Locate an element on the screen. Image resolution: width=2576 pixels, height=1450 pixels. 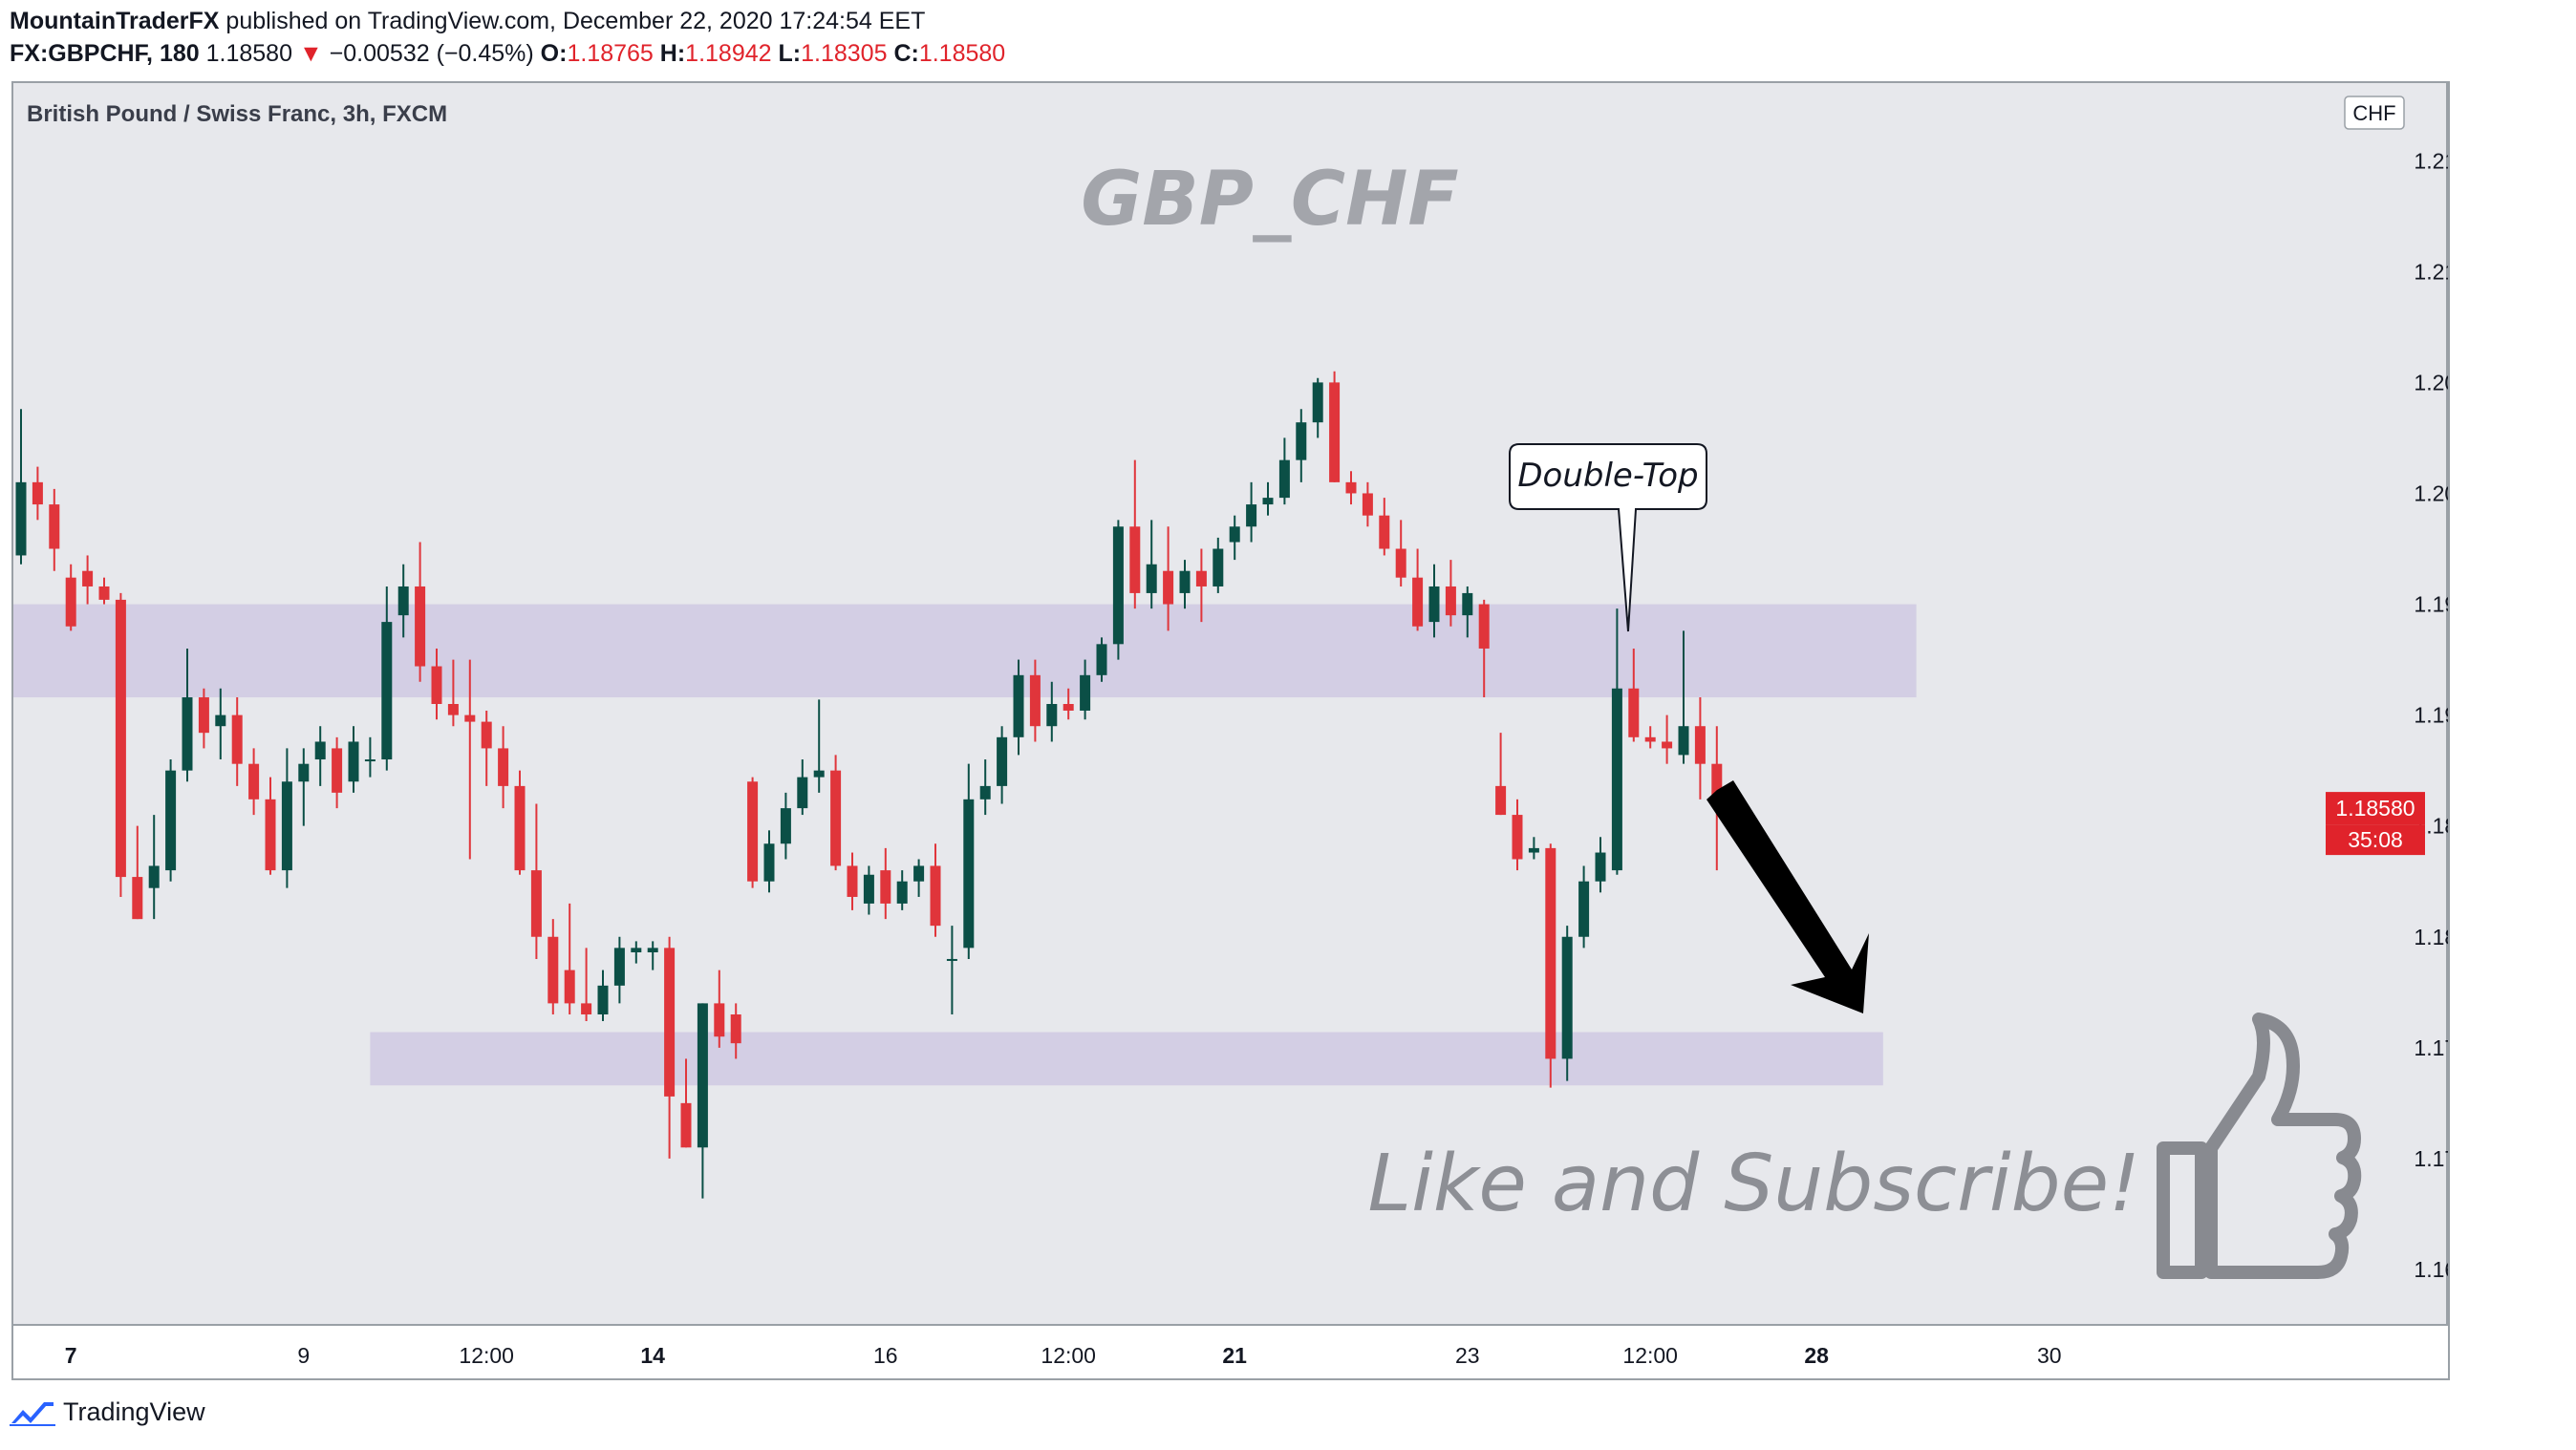
currency-badge is located at coordinates (2374, 113).